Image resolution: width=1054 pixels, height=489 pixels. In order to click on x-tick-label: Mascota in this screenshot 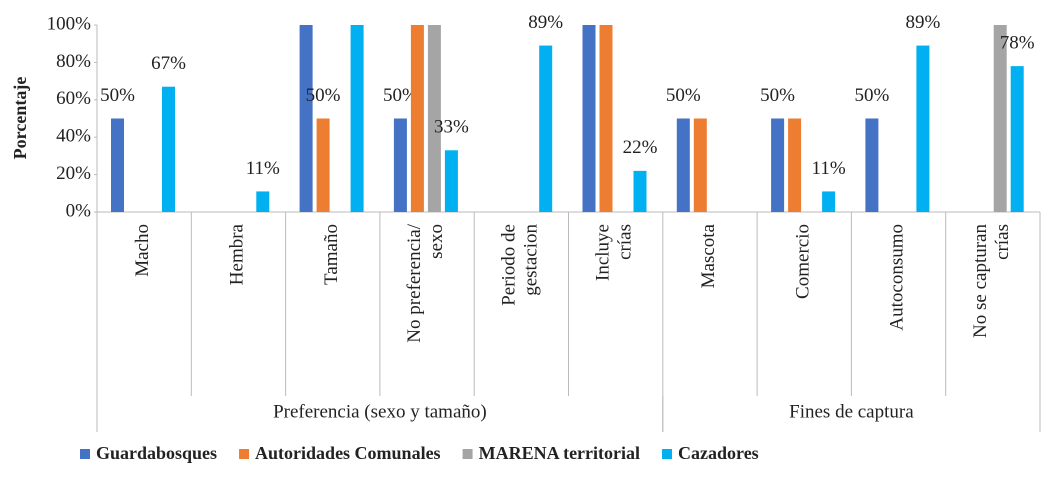, I will do `click(708, 255)`.